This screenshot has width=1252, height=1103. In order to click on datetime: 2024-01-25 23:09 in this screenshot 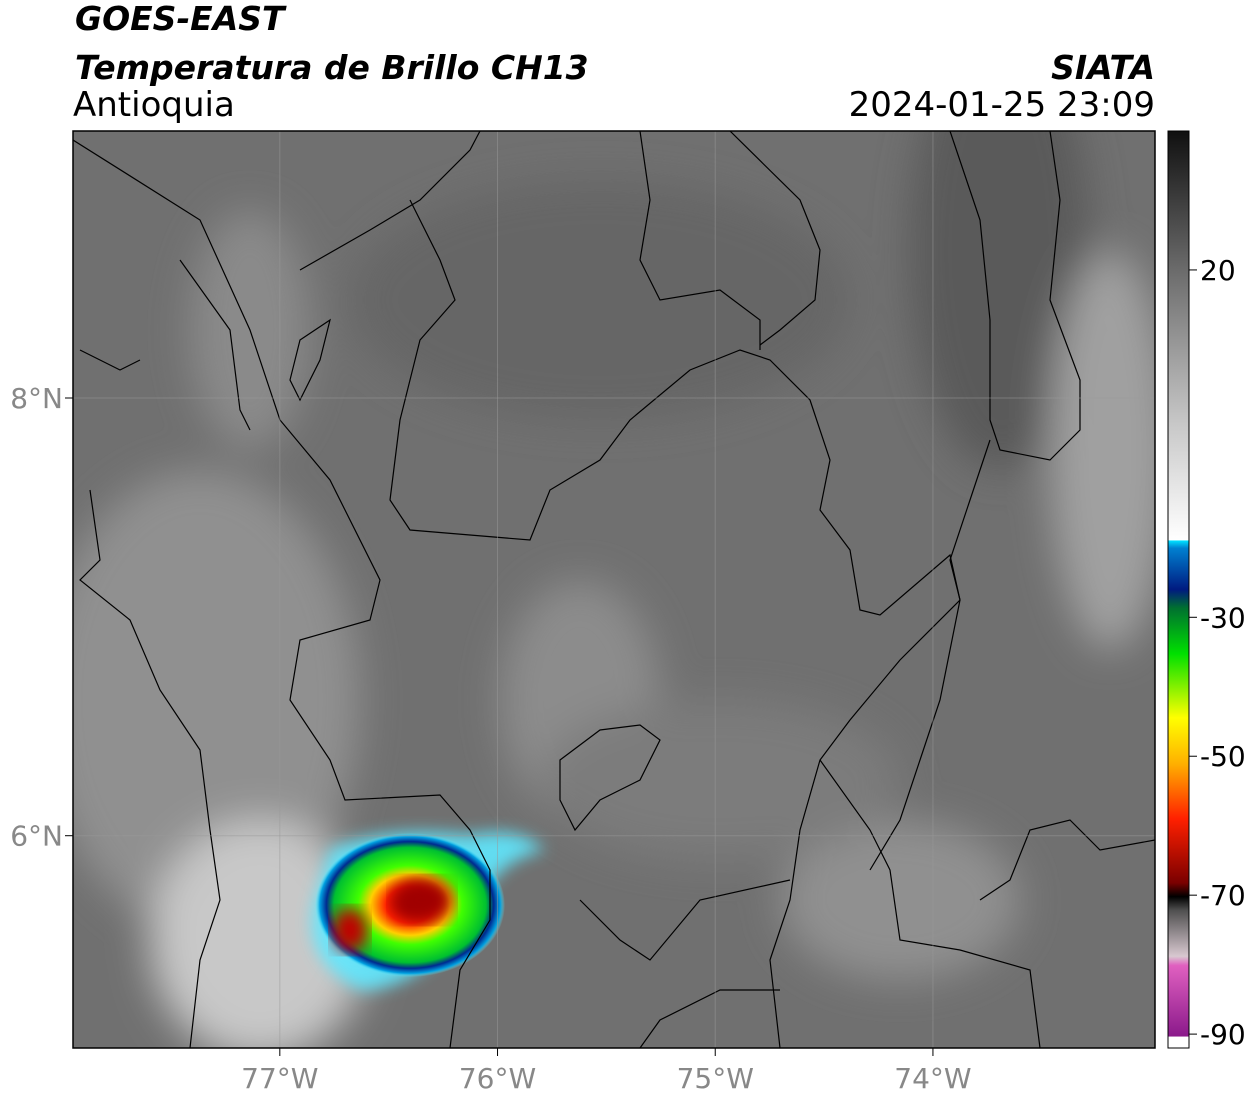, I will do `click(1002, 105)`.